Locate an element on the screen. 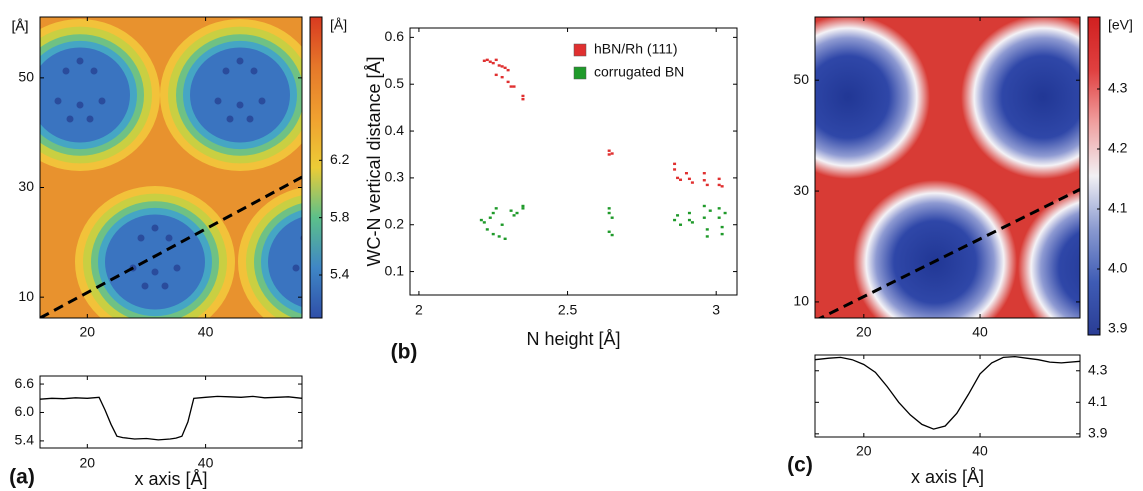 The height and width of the screenshot is (491, 1143). cut-line is located at coordinates (948, 253).